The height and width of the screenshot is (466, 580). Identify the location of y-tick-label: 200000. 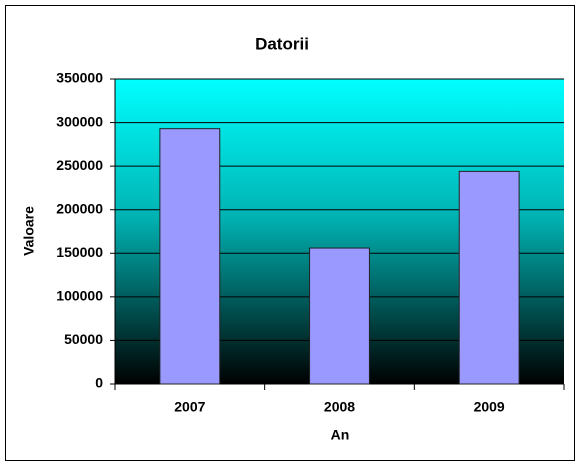
(79, 208).